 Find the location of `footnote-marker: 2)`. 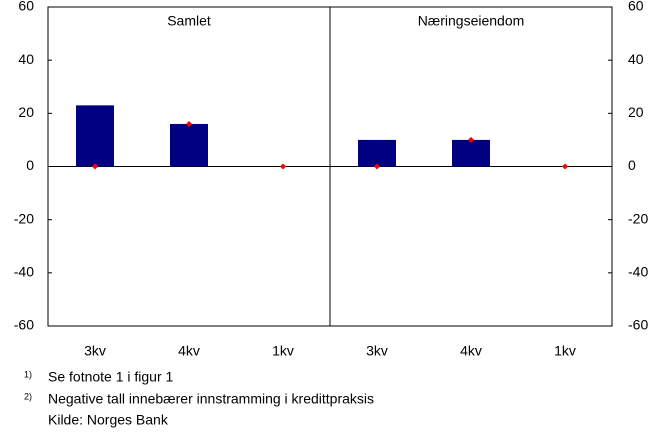

footnote-marker: 2) is located at coordinates (28, 396).